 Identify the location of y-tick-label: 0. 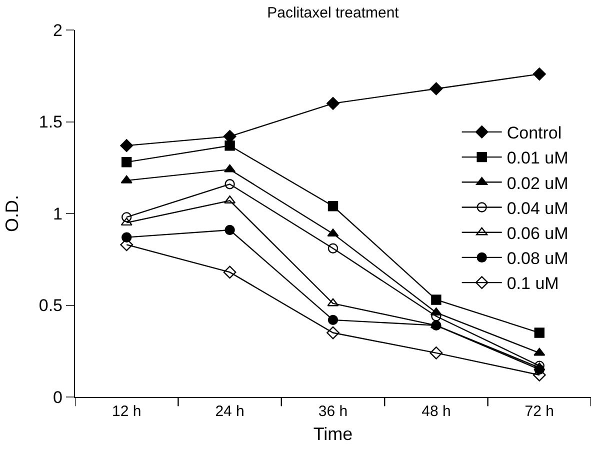
(57, 397).